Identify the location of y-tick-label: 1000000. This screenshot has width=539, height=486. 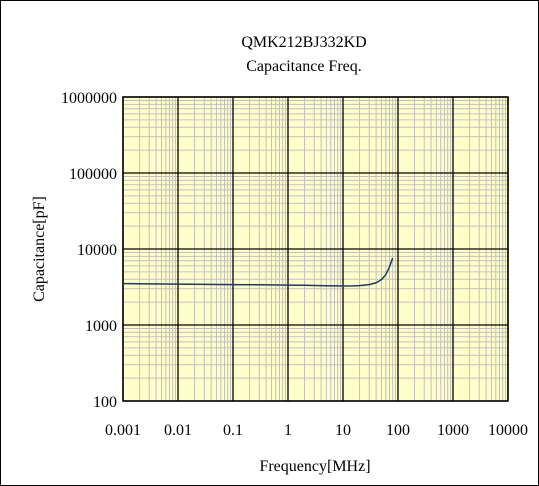
(89, 98).